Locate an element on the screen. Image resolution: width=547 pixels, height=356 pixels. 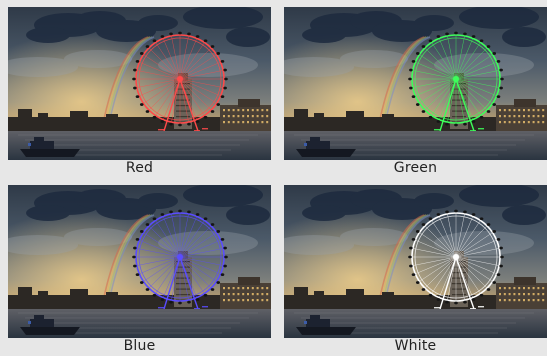
panel-caption: Red is located at coordinates (139, 168).